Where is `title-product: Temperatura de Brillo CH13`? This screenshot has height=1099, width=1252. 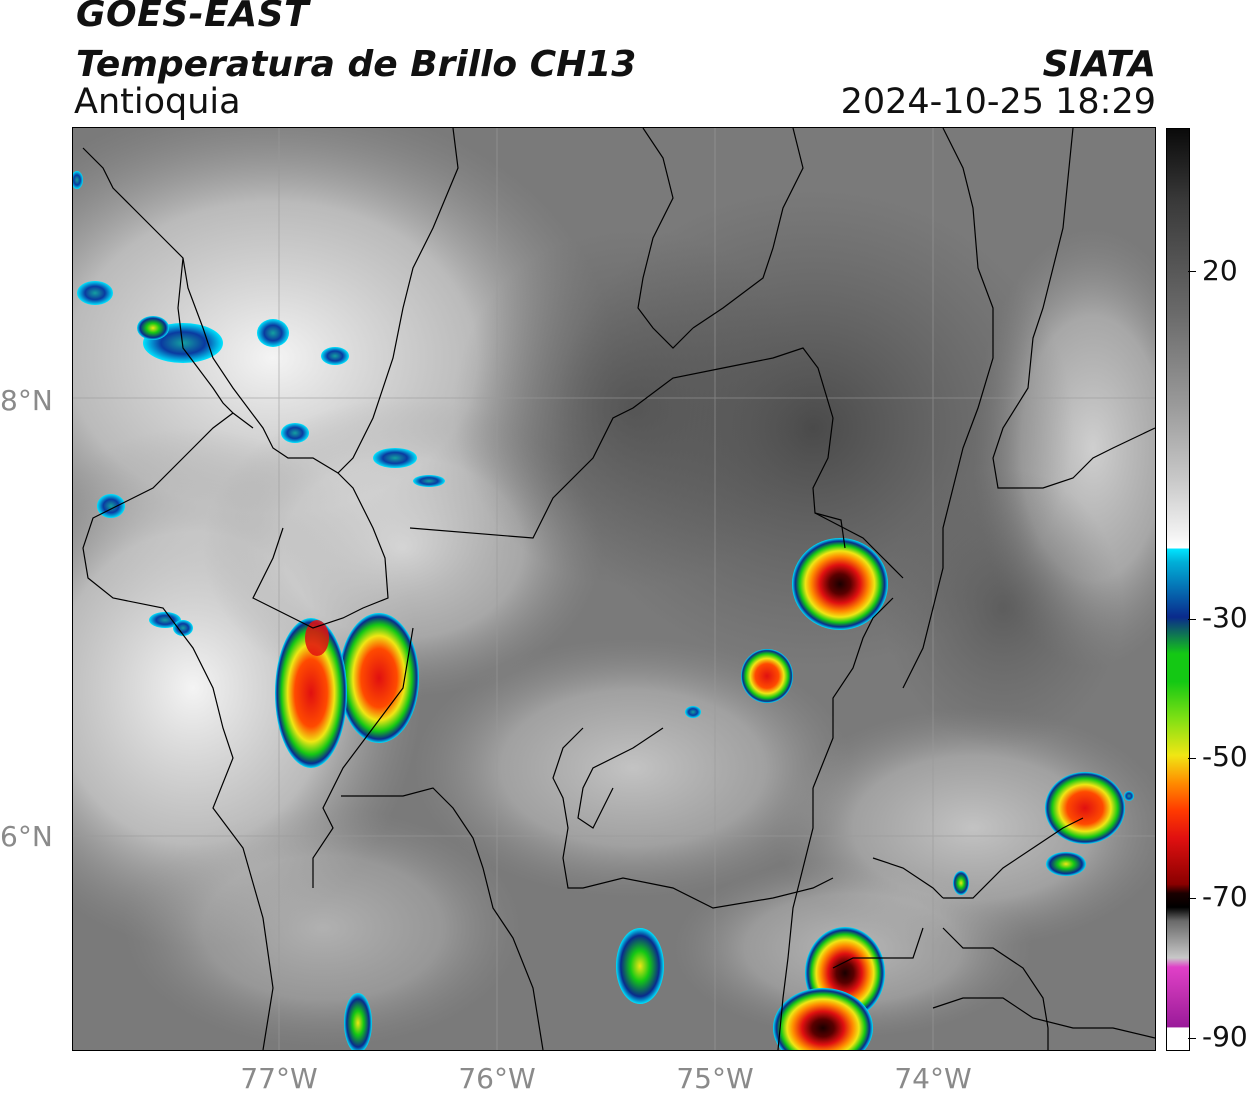
title-product: Temperatura de Brillo CH13 is located at coordinates (356, 64).